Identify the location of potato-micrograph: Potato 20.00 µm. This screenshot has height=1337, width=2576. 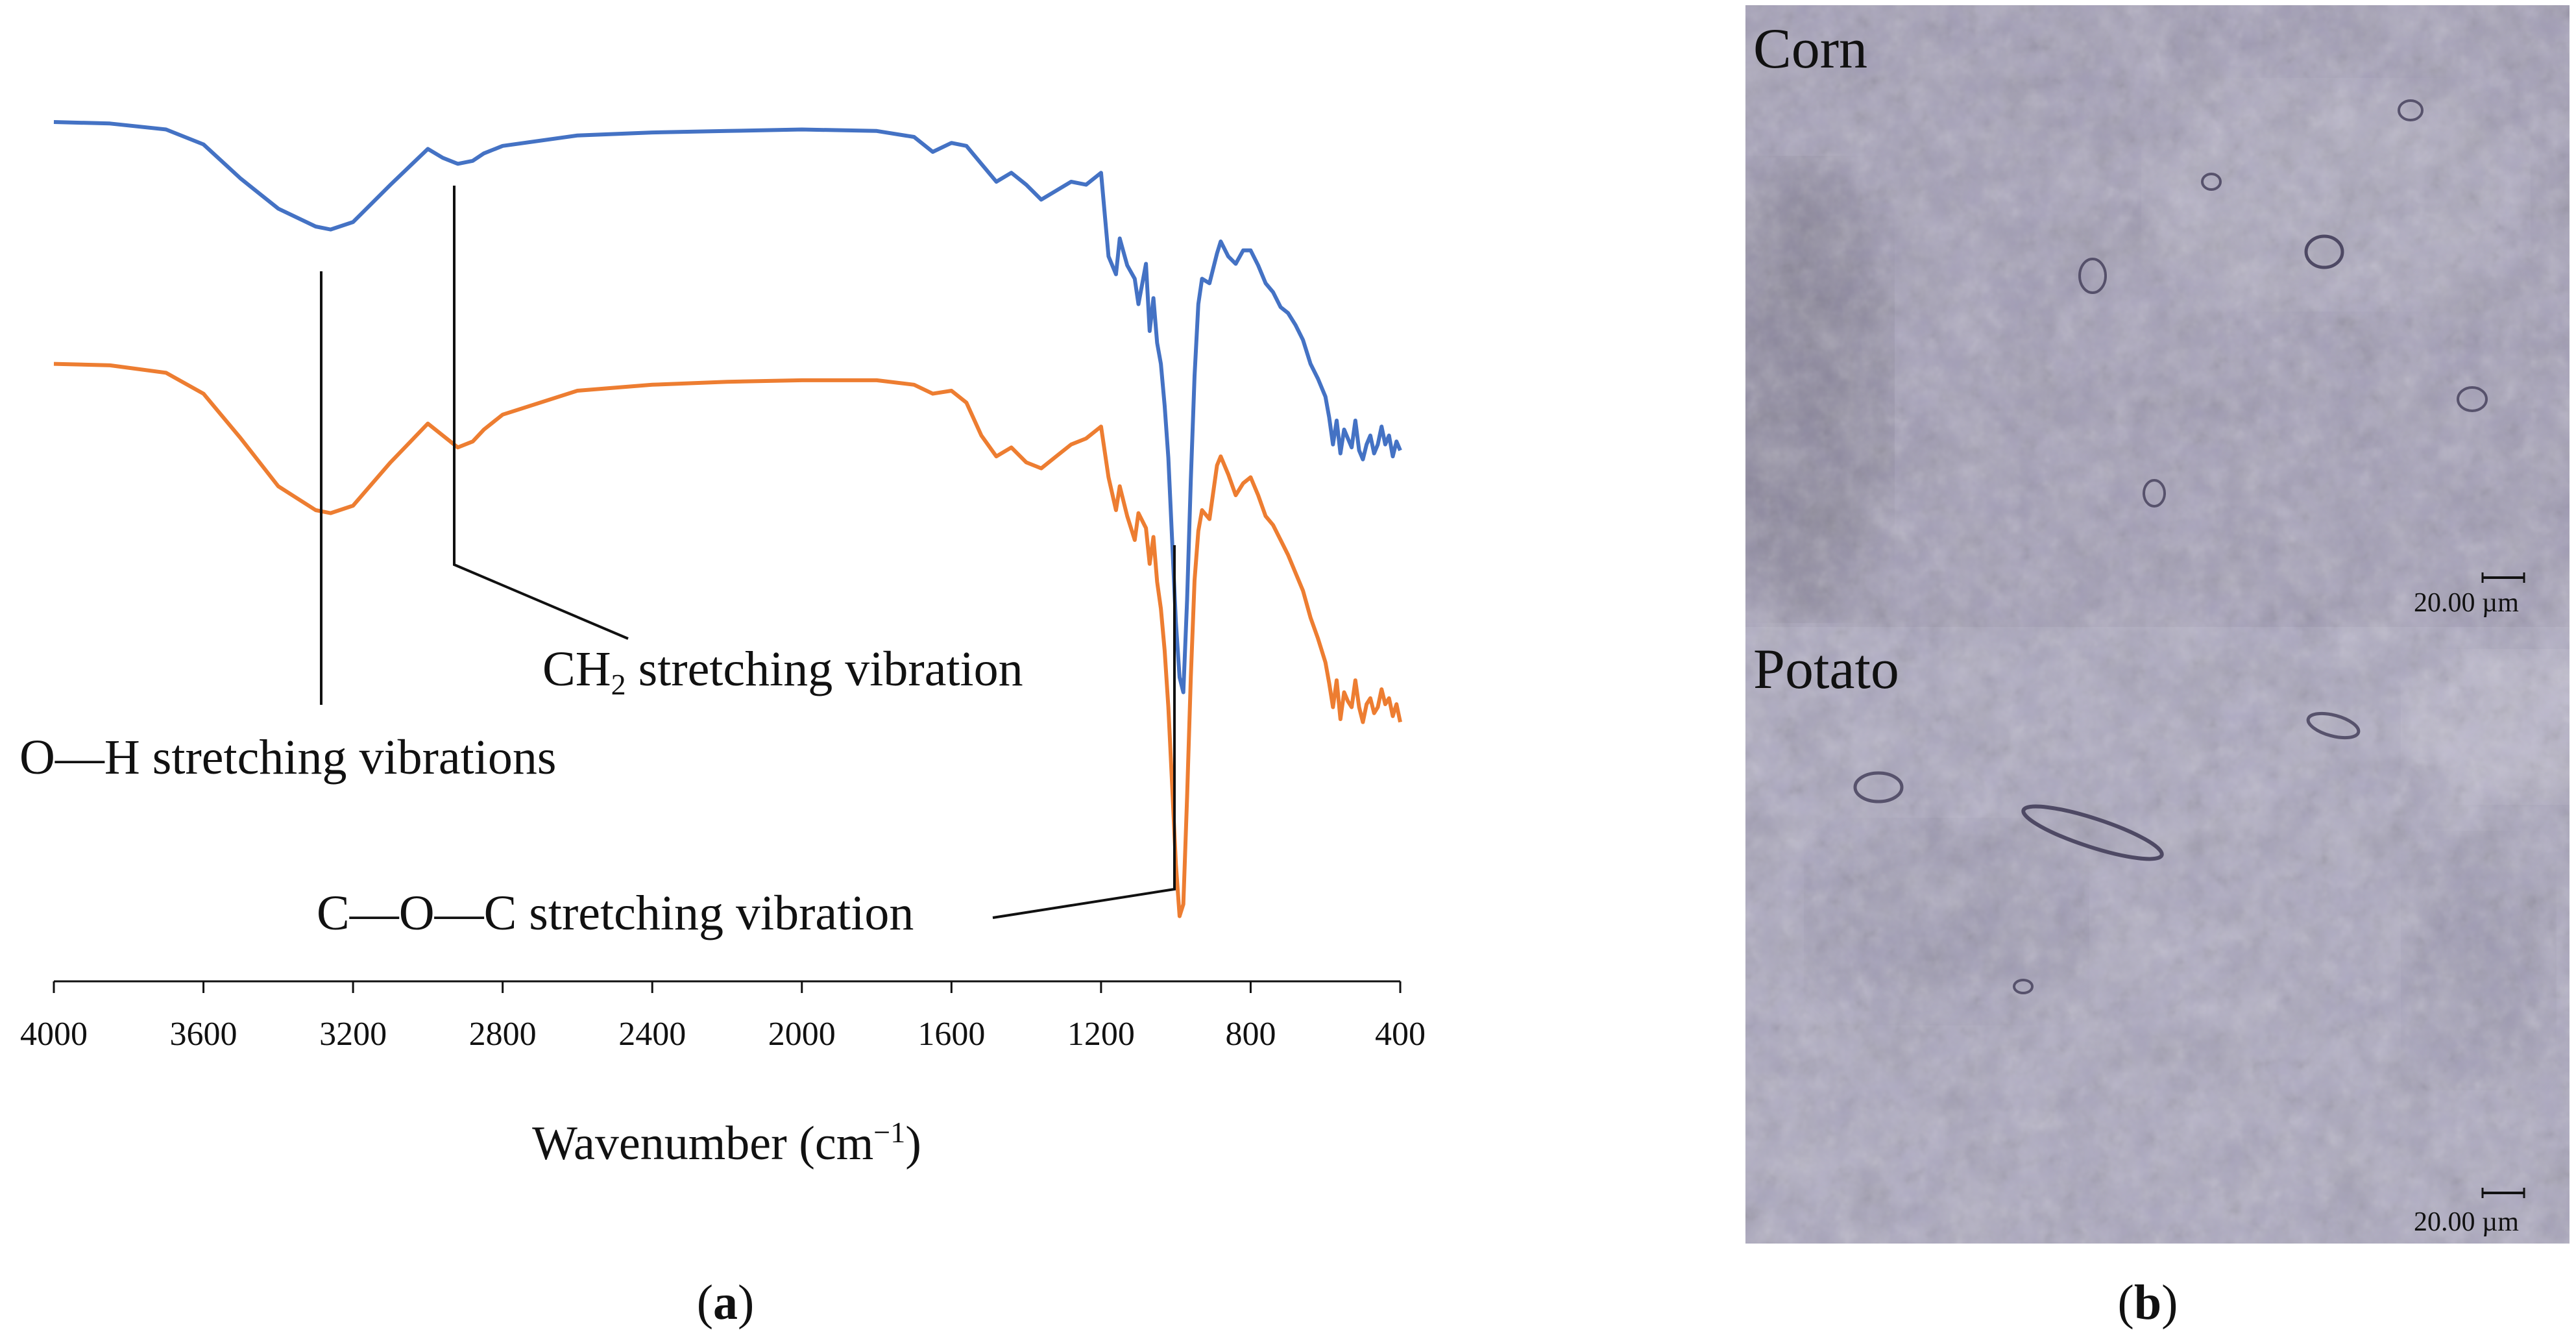
(2157, 935).